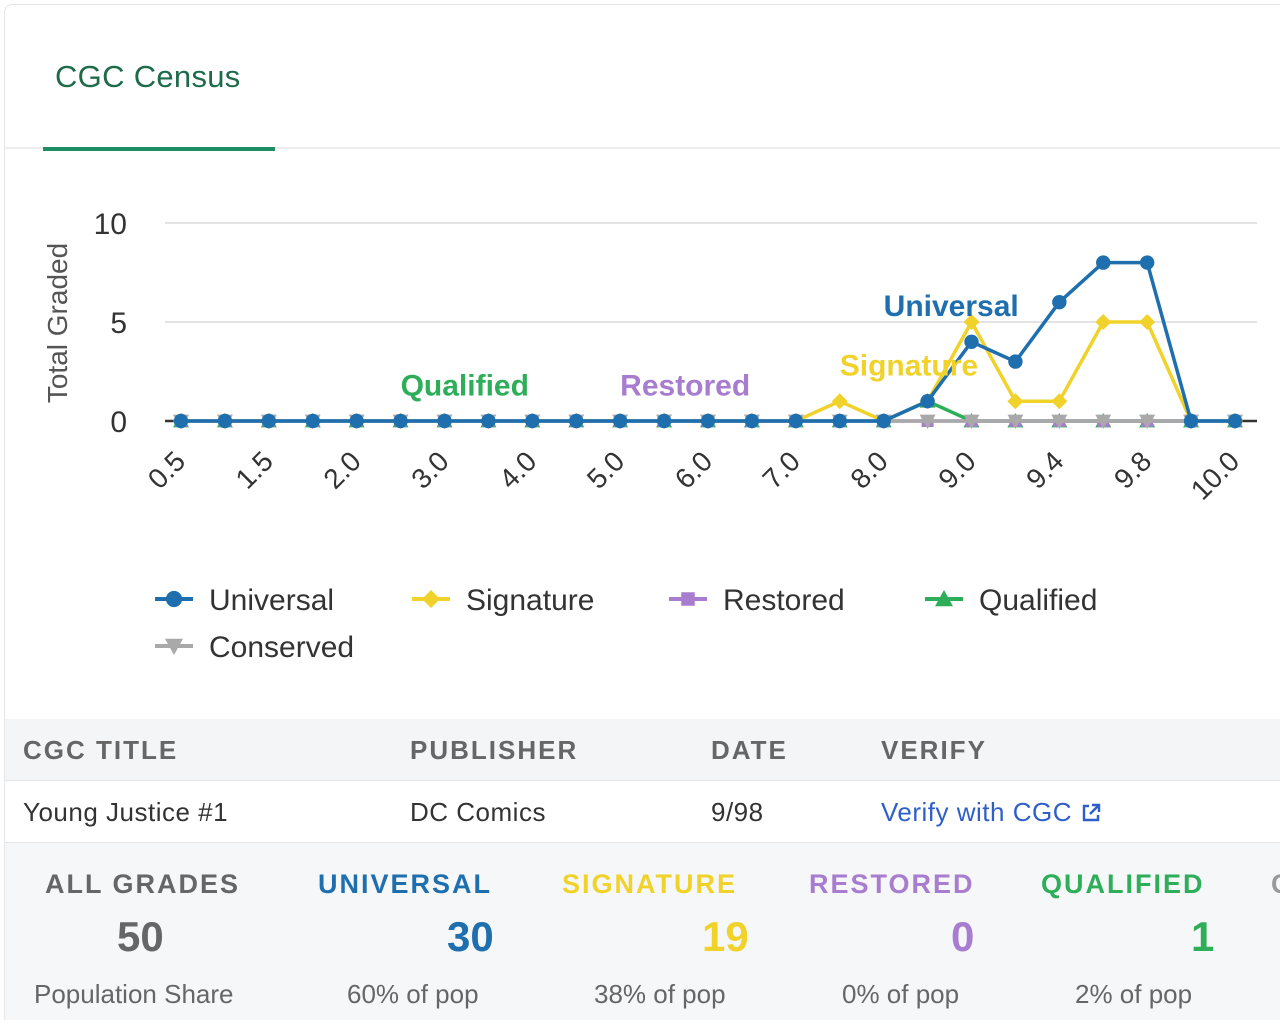 The image size is (1280, 1020). What do you see at coordinates (688, 599) in the screenshot?
I see `legend-marker-restored` at bounding box center [688, 599].